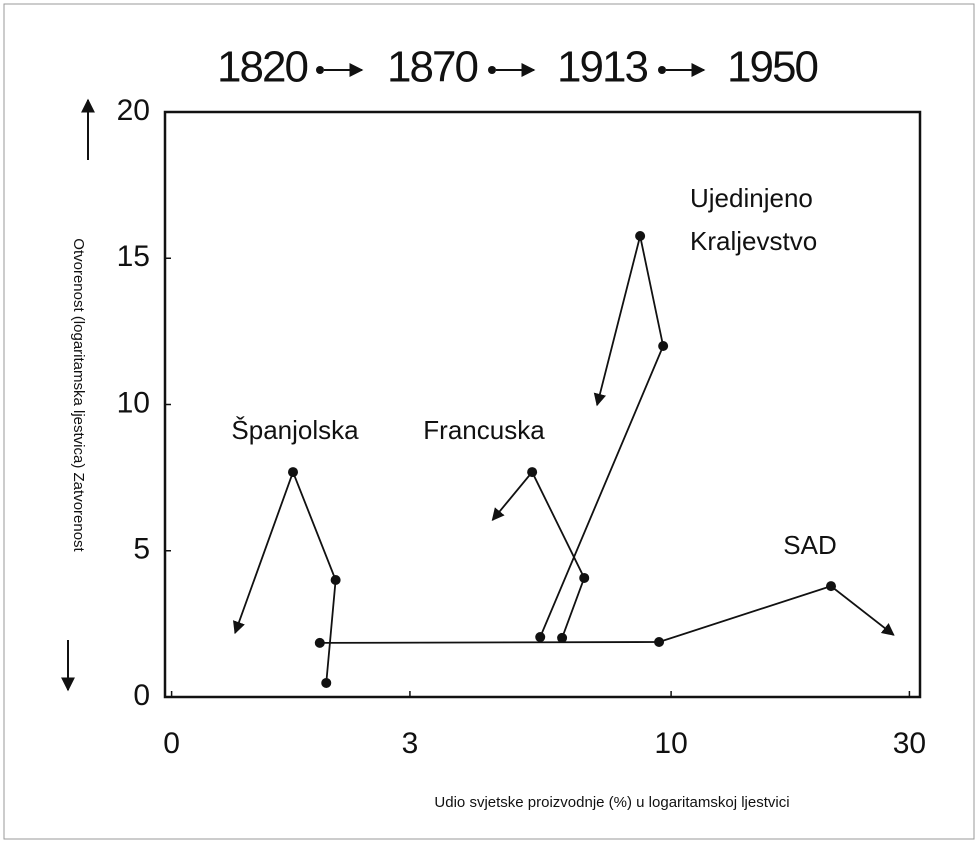 The height and width of the screenshot is (843, 978). Describe the element at coordinates (484, 430) in the screenshot. I see `series-label: Francuska` at that location.